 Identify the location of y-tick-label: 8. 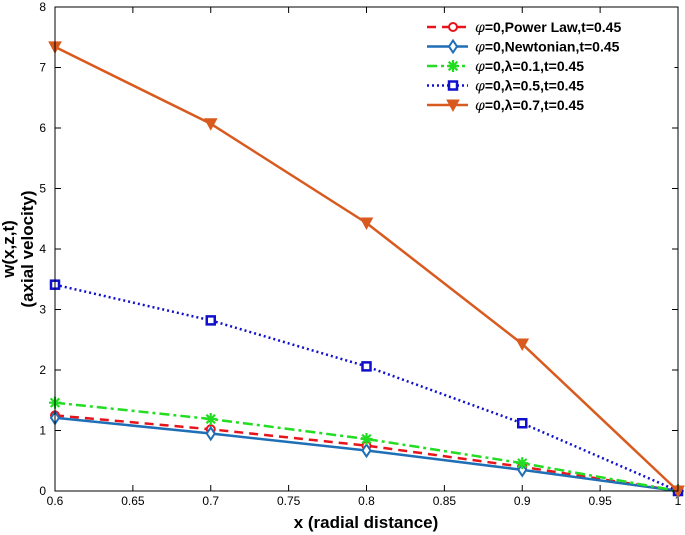
(42, 7).